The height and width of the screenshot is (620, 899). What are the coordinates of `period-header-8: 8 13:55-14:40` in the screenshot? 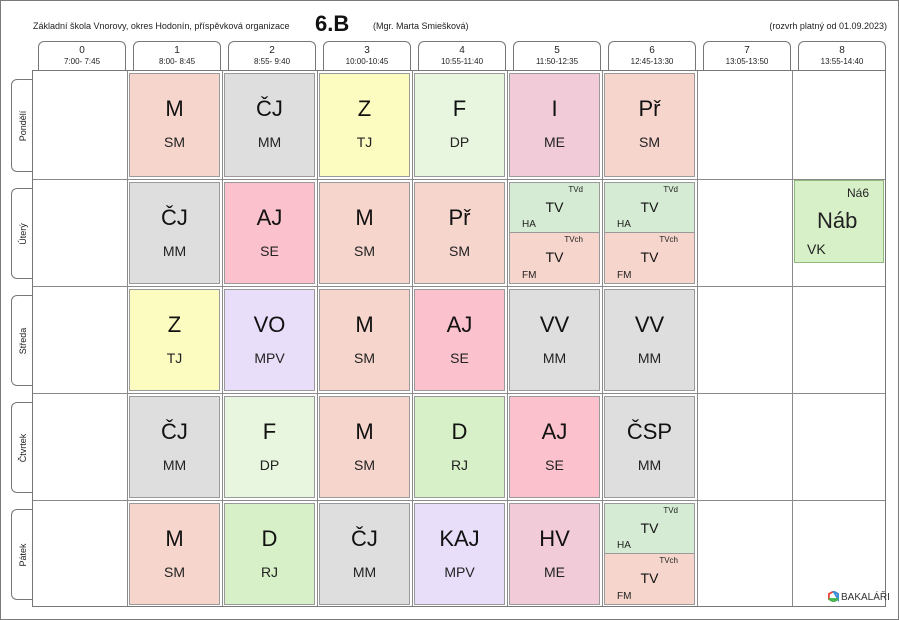 It's located at (842, 55).